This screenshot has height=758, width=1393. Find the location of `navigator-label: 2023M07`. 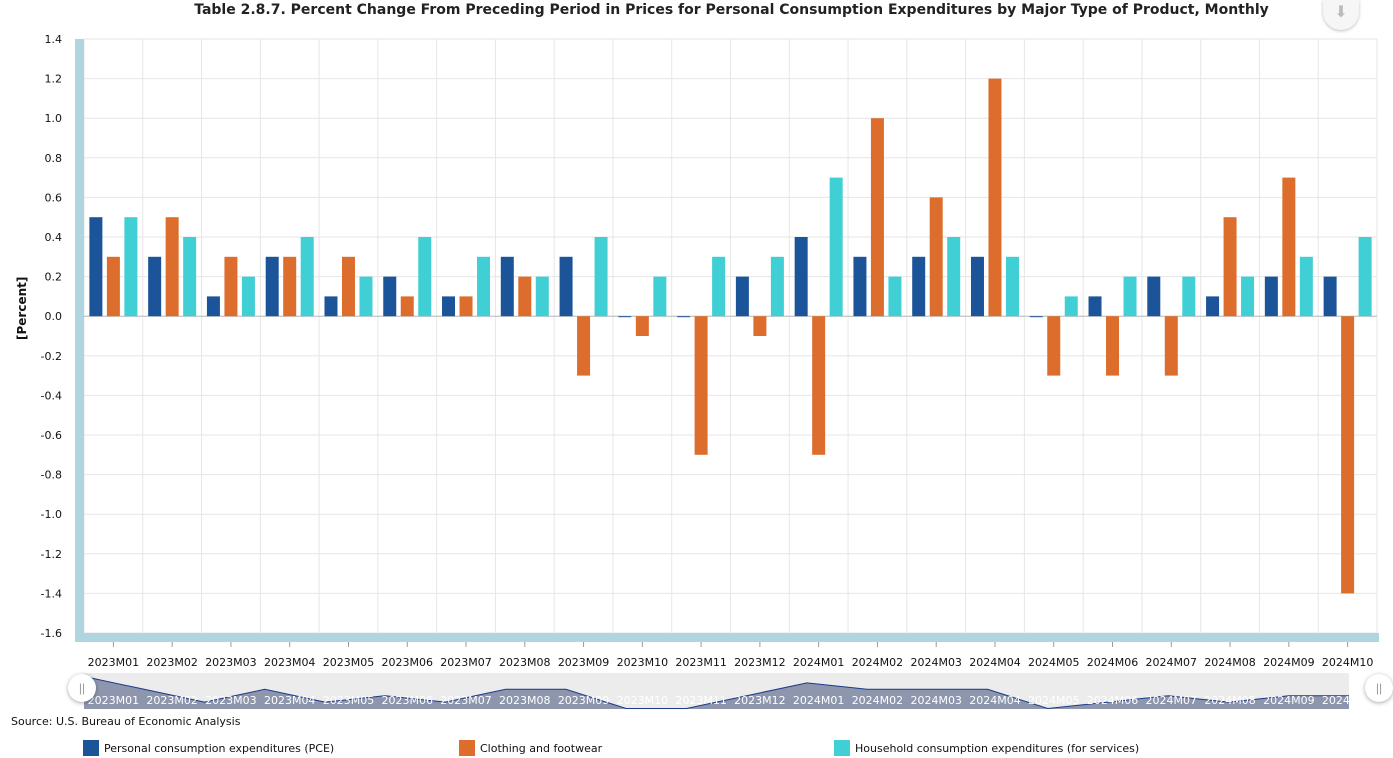

navigator-label: 2023M07 is located at coordinates (465, 700).